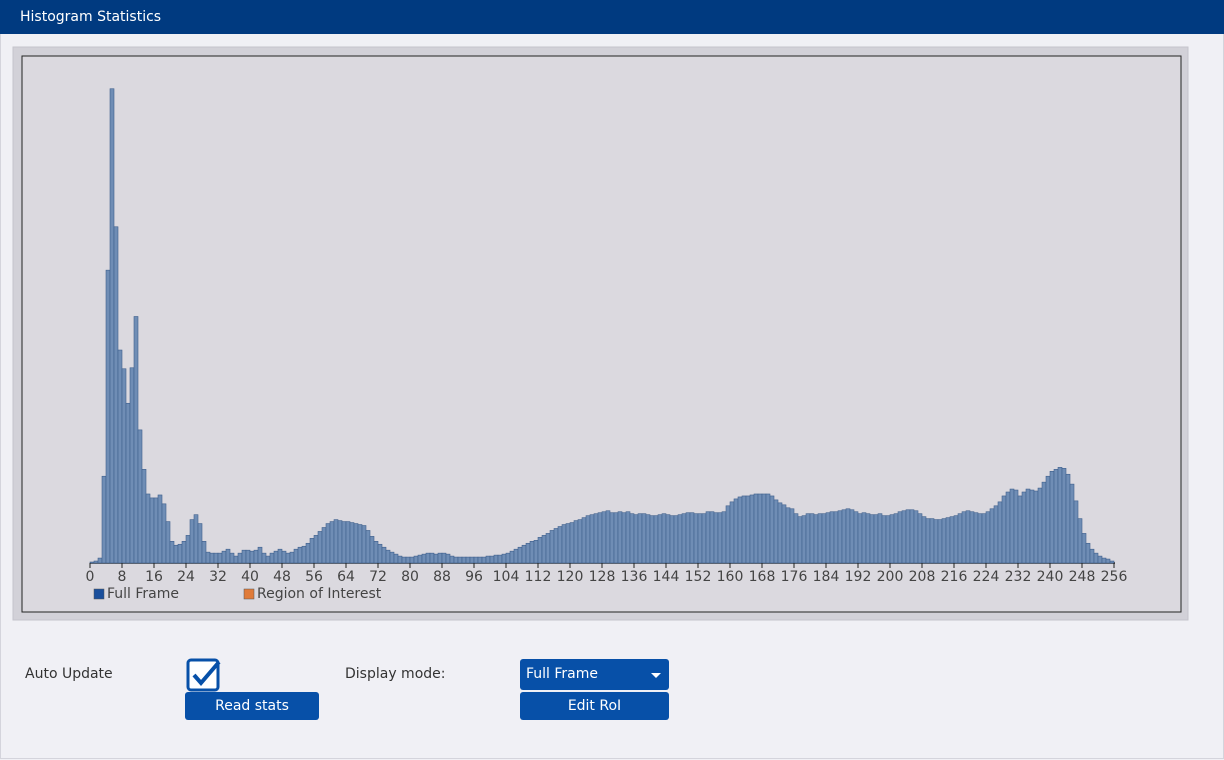  I want to click on x-tick-label: 168, so click(762, 577).